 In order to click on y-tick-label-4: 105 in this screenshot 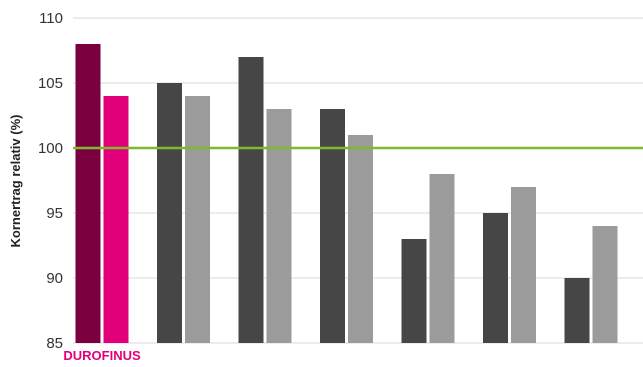, I will do `click(50, 83)`.